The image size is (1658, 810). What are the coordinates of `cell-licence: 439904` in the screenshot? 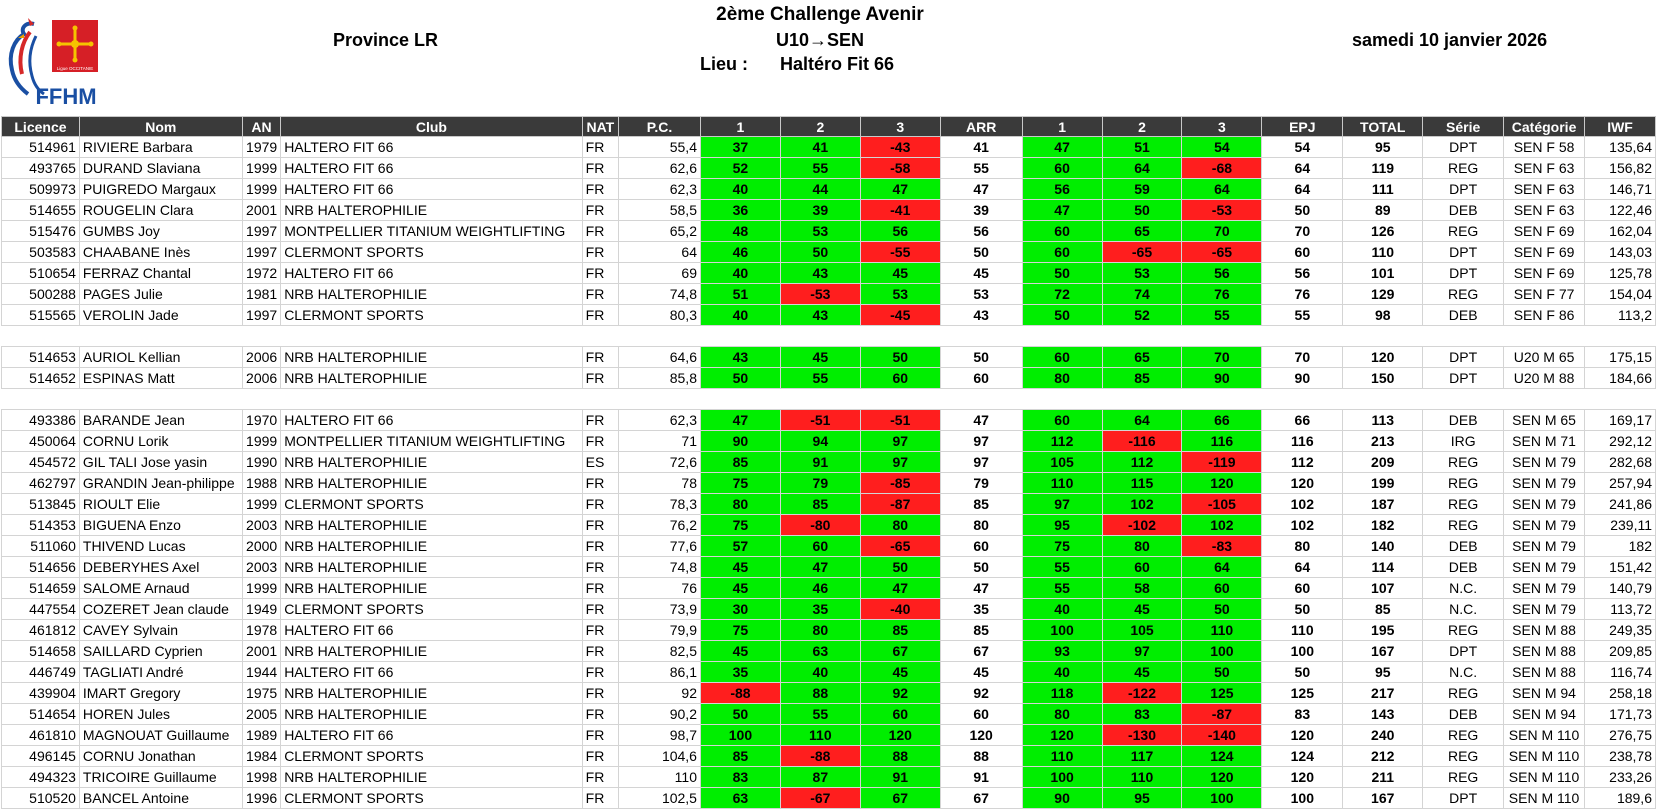 It's located at (40, 693).